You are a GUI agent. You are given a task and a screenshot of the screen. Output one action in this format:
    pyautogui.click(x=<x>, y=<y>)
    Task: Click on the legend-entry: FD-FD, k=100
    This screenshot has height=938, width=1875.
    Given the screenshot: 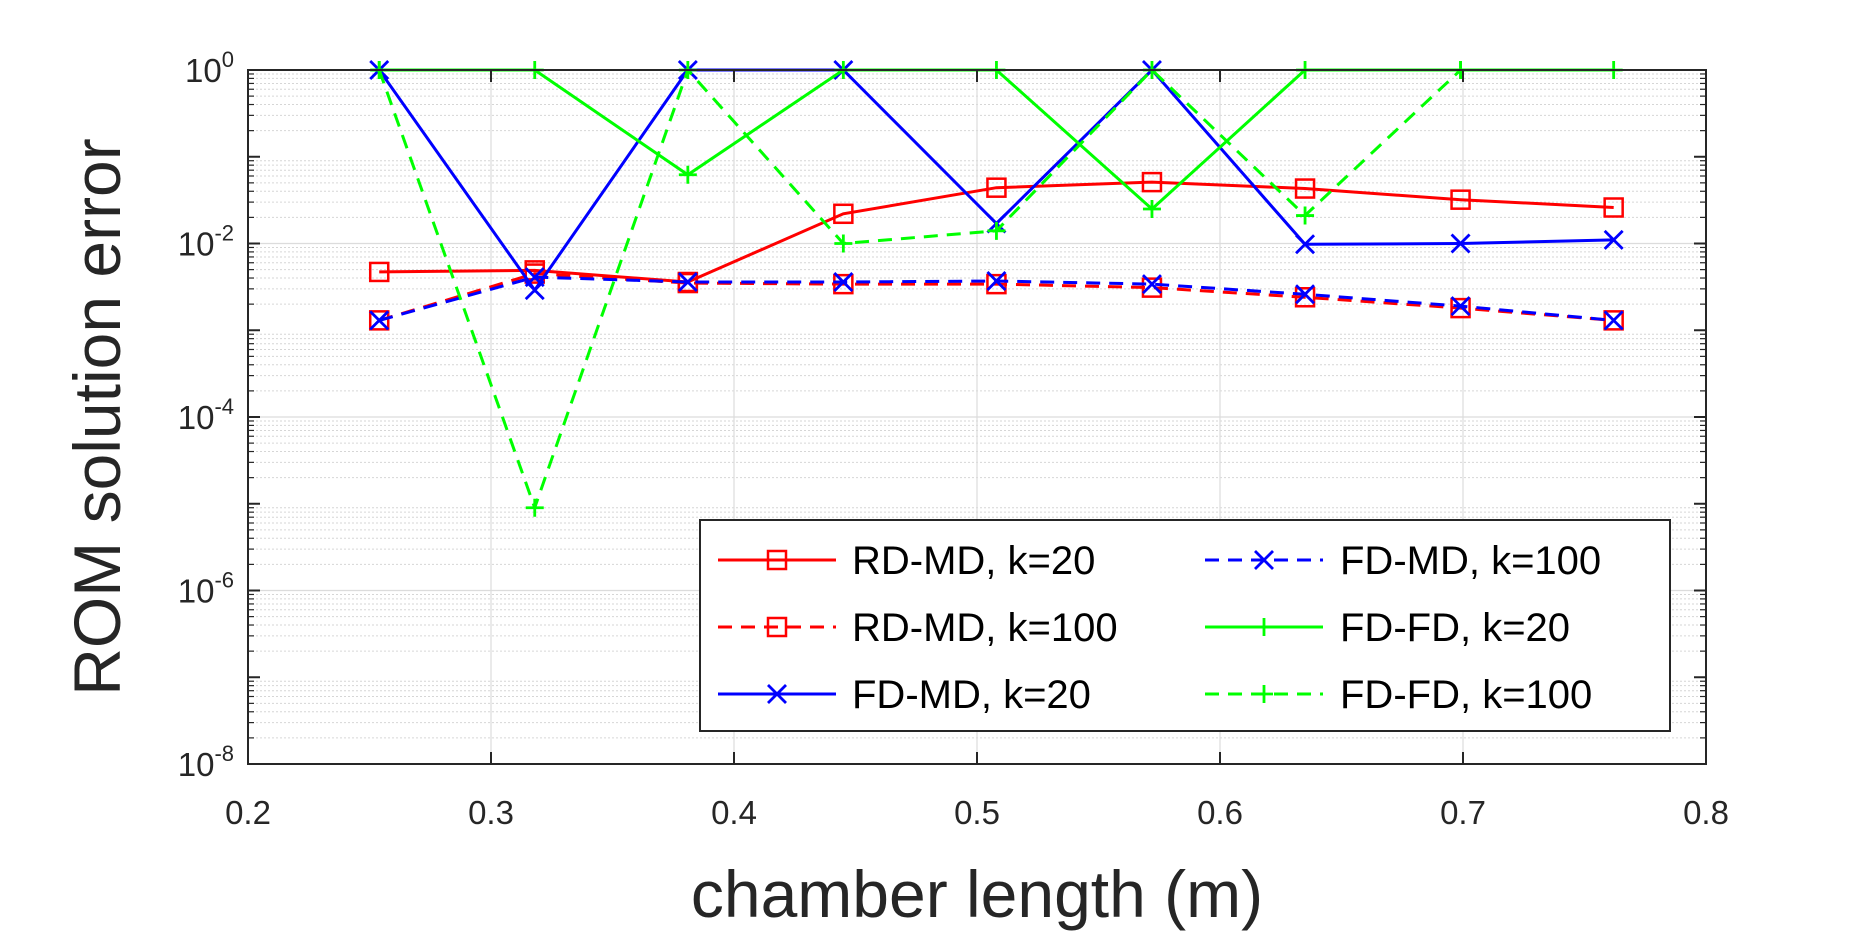 What is the action you would take?
    pyautogui.click(x=1398, y=695)
    